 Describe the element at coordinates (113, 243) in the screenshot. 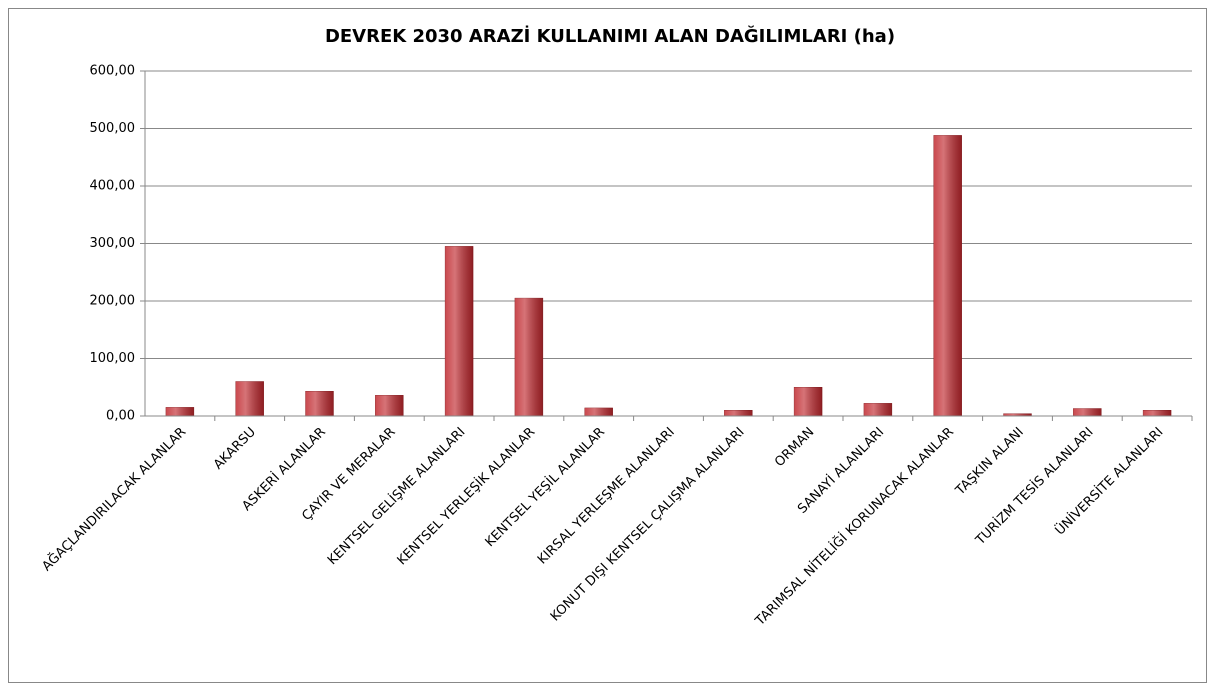

I see `y-tick-label: 300,00` at that location.